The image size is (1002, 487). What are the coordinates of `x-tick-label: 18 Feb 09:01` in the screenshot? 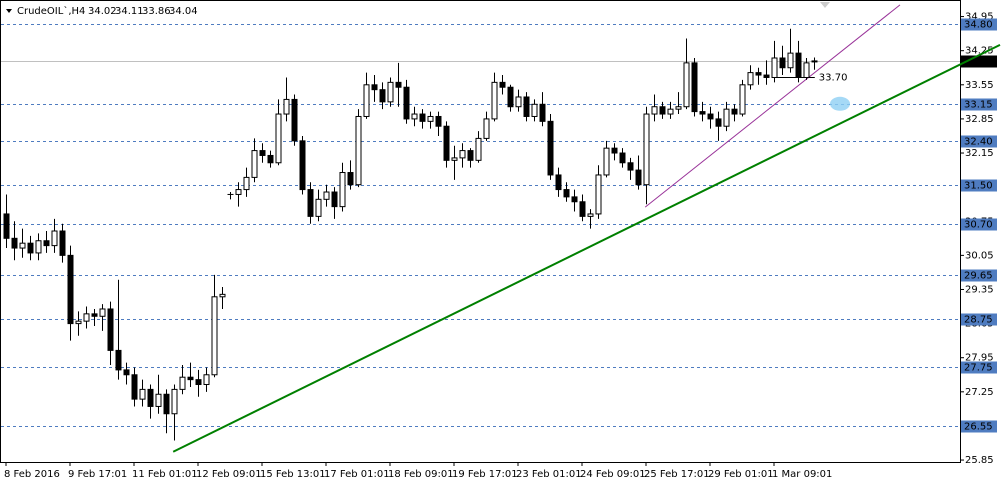 It's located at (421, 474).